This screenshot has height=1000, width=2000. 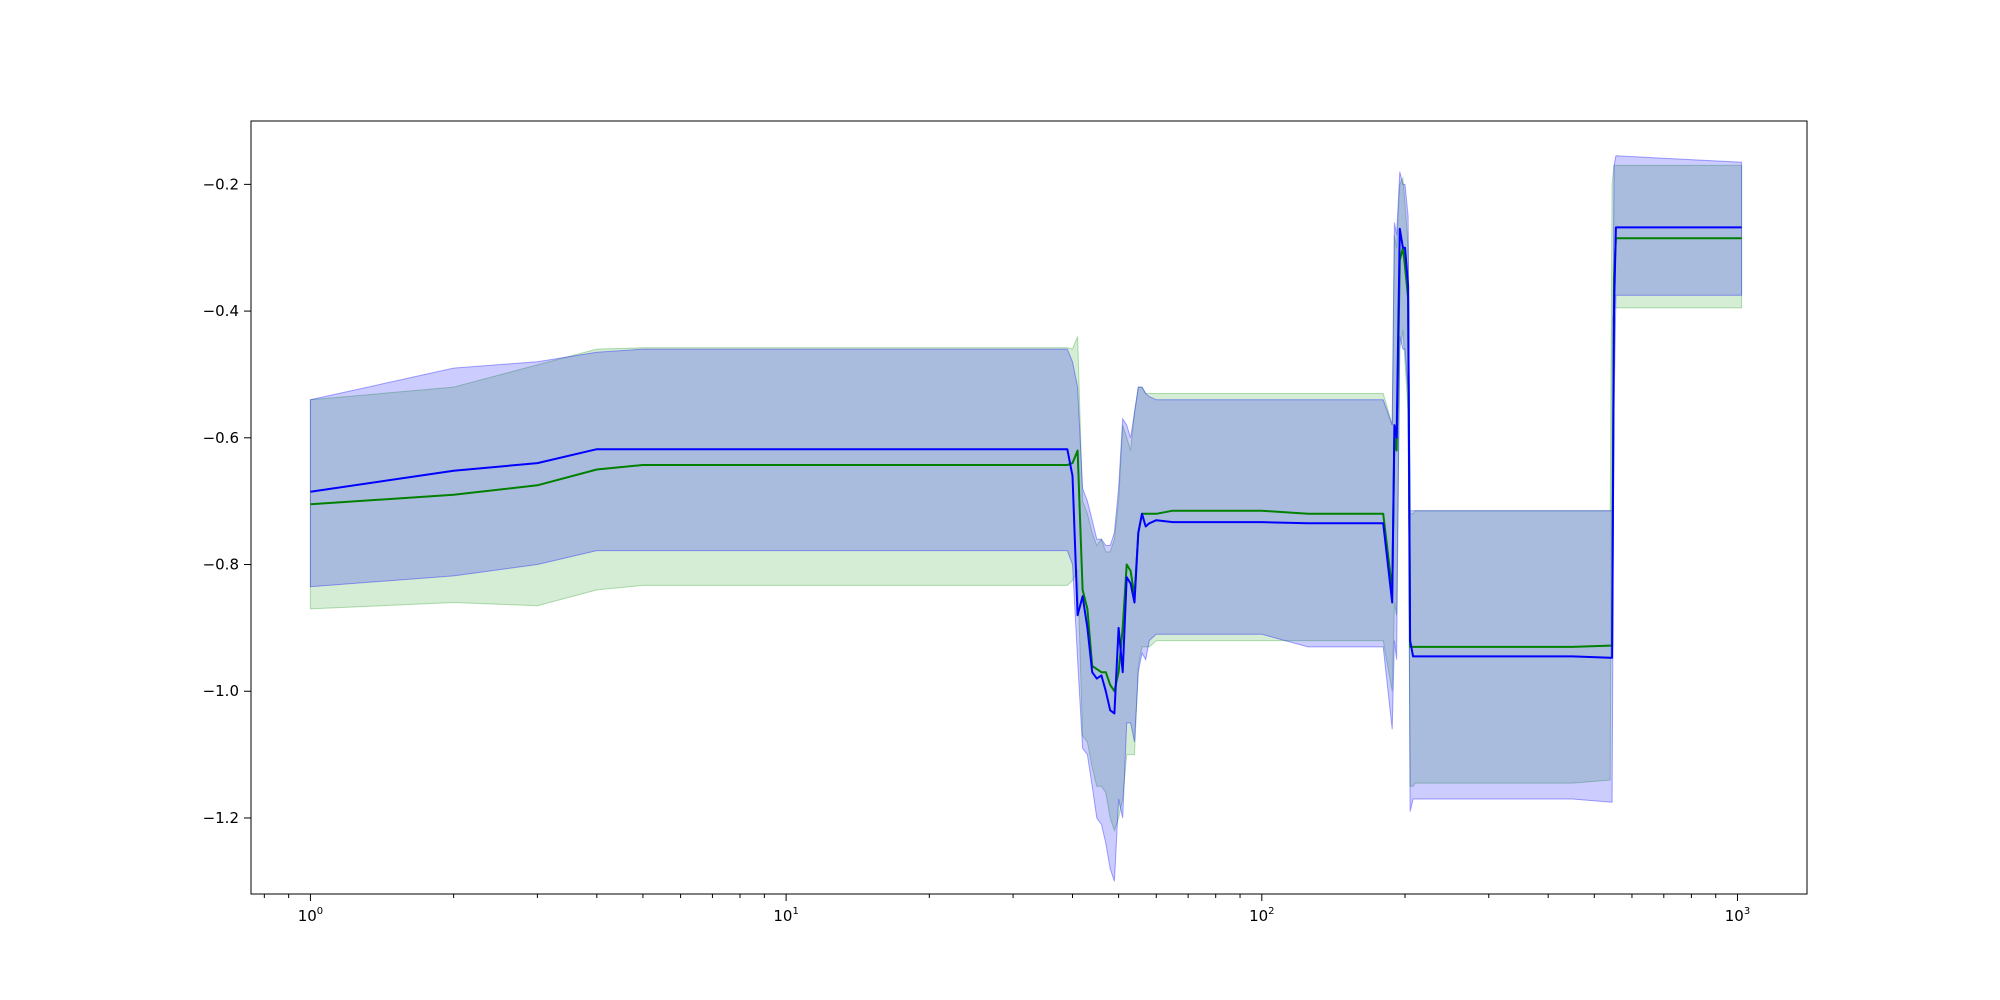 What do you see at coordinates (221, 184) in the screenshot?
I see `y-tick-label: −0.2` at bounding box center [221, 184].